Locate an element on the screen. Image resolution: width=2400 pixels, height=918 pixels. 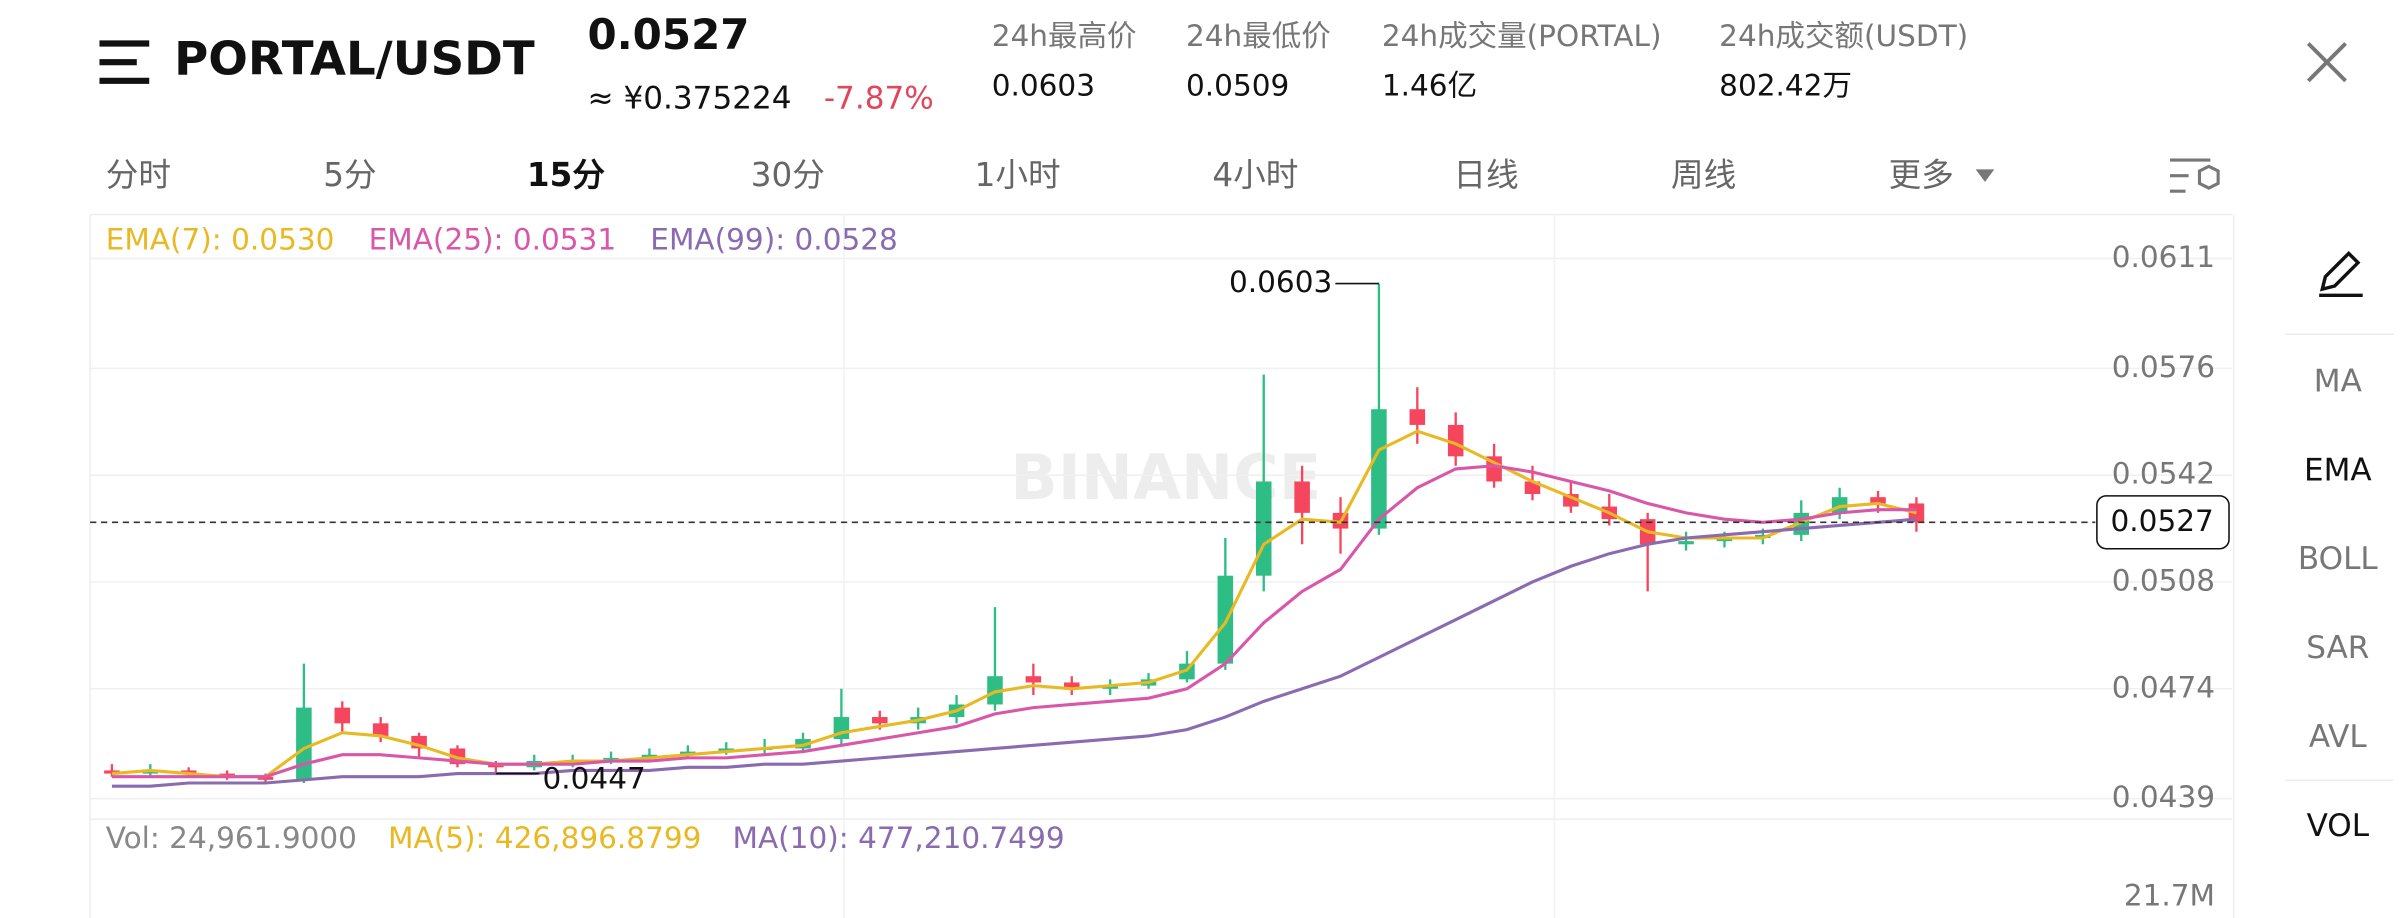
stat-label: 24h成交量(PORTAL) is located at coordinates (1522, 36).